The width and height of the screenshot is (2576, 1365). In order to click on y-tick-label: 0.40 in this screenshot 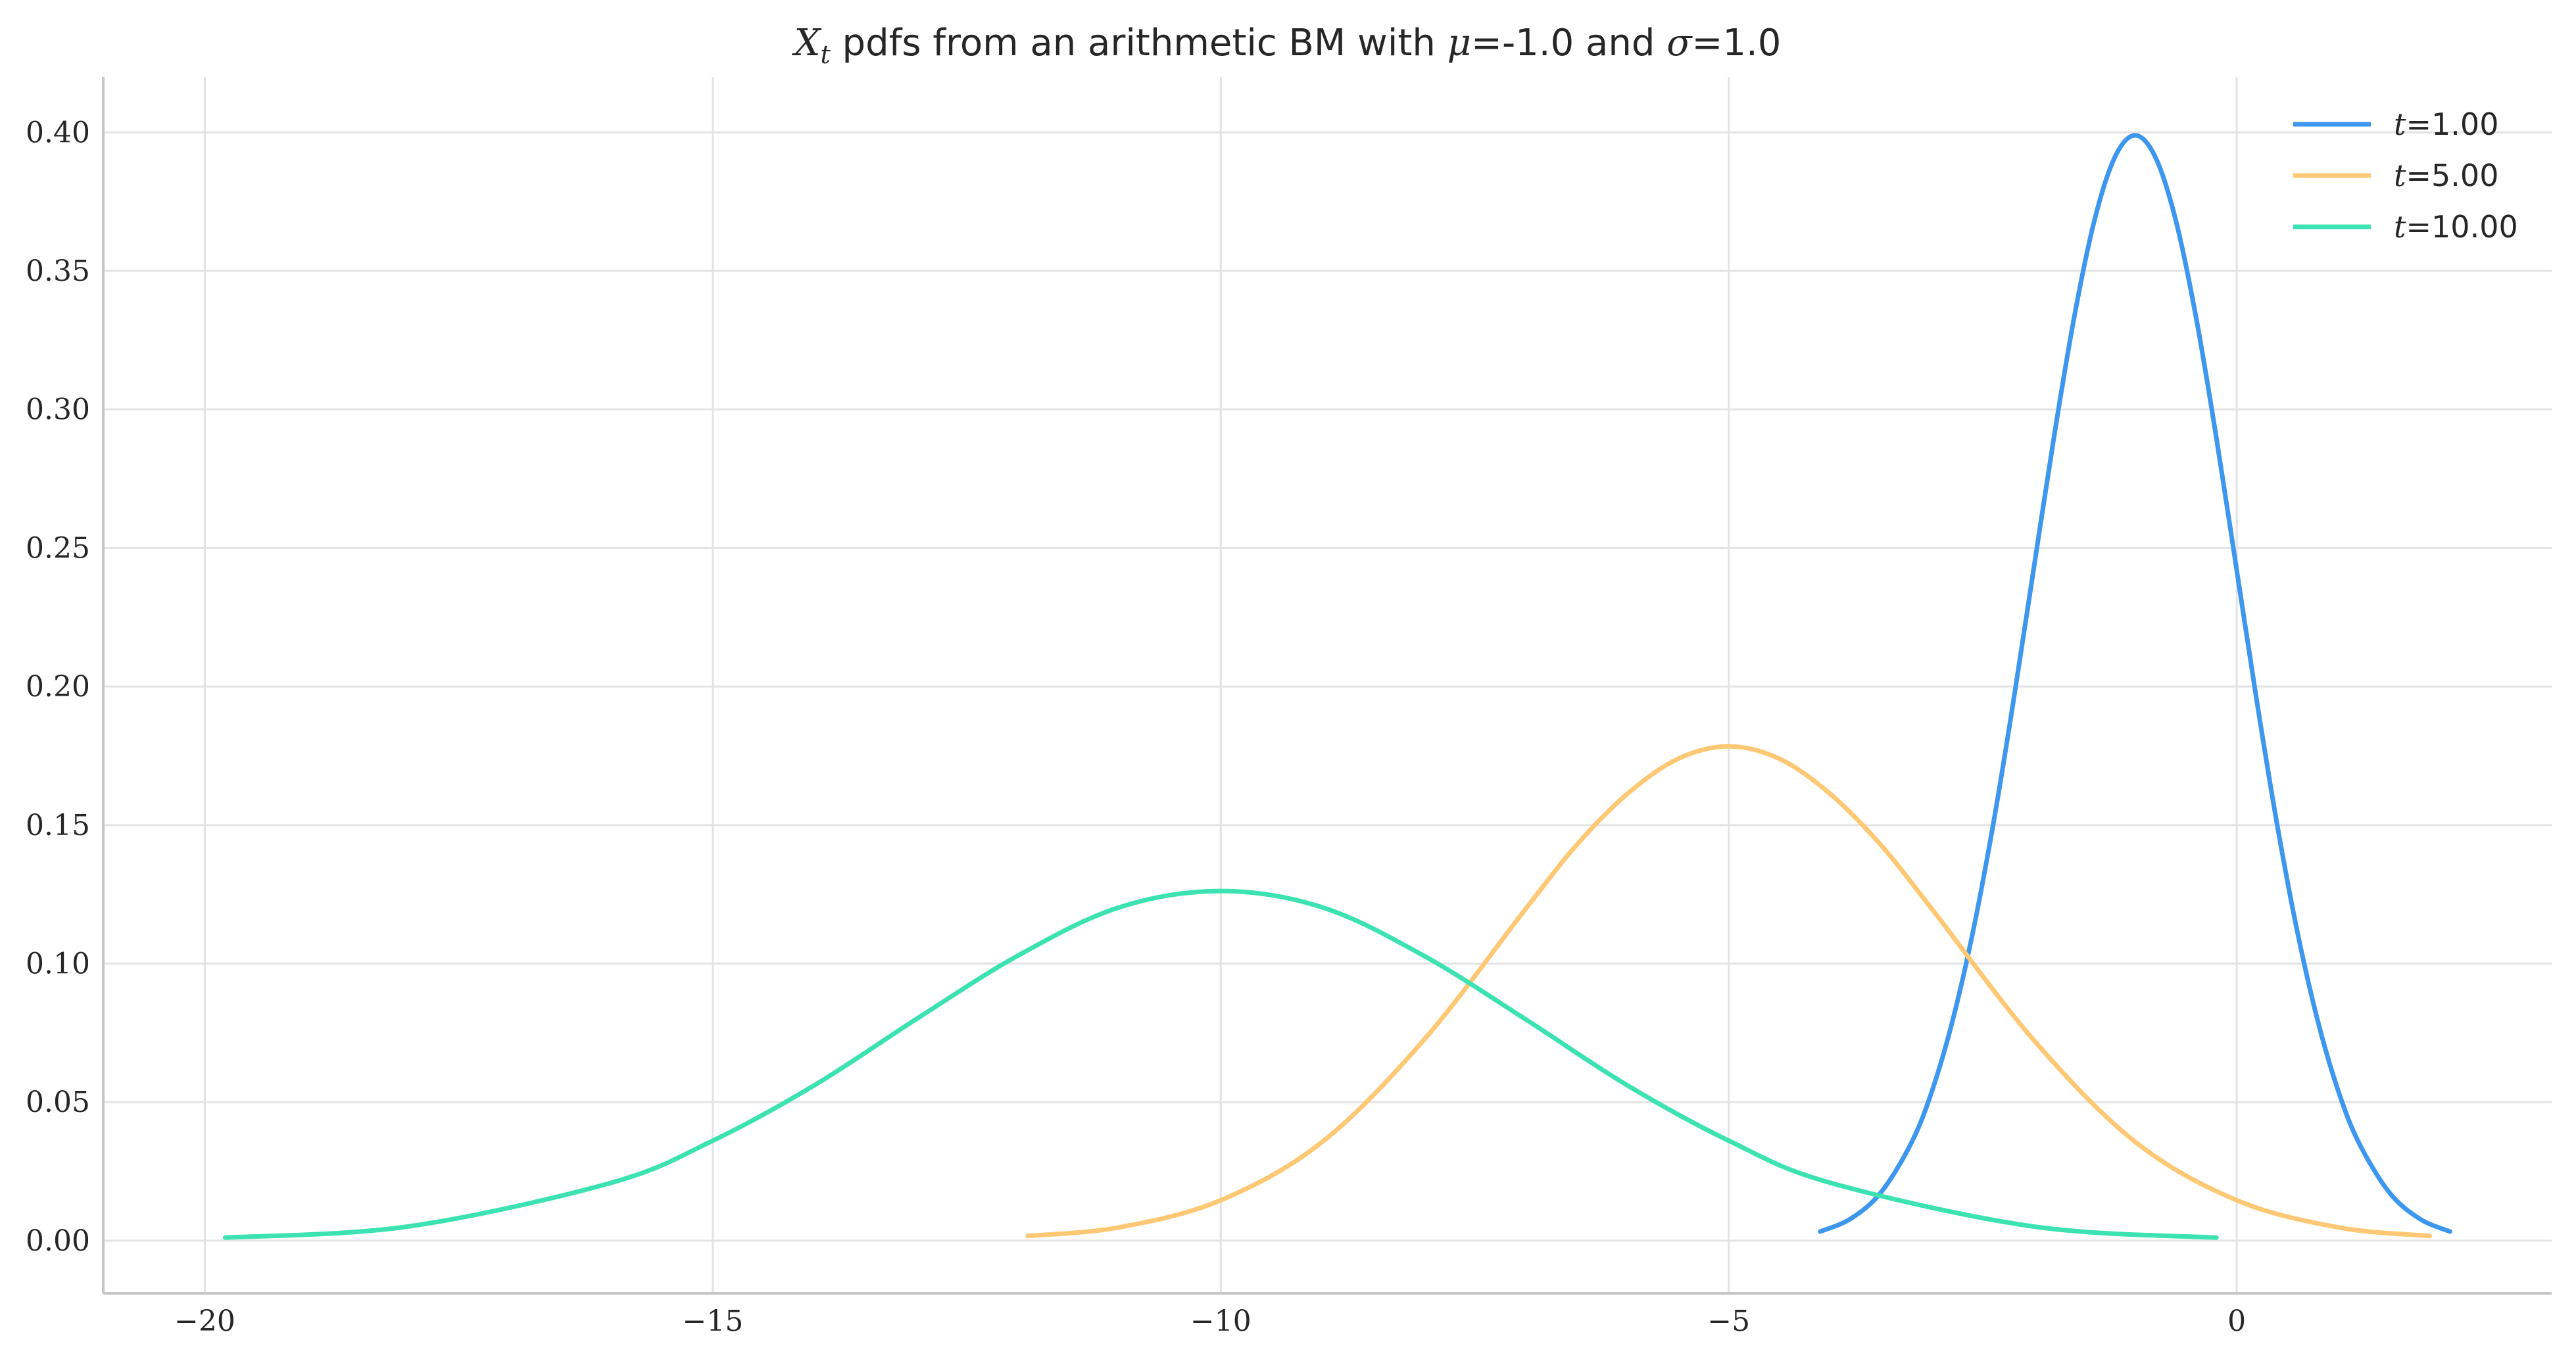, I will do `click(58, 132)`.